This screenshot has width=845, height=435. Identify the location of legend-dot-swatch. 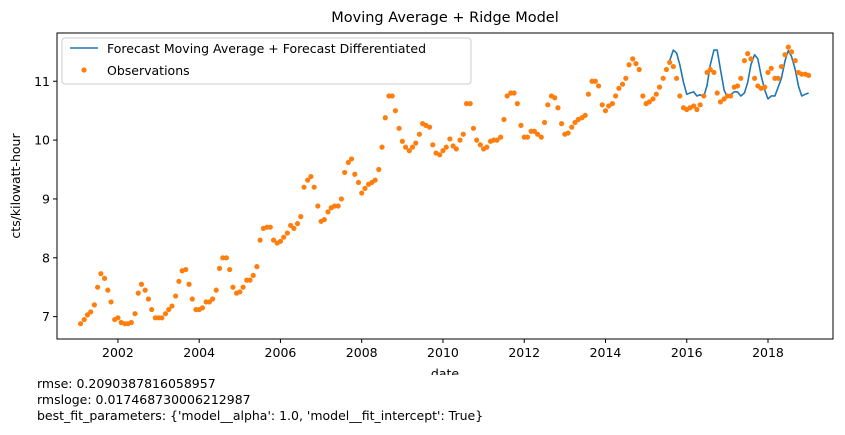
(84, 70).